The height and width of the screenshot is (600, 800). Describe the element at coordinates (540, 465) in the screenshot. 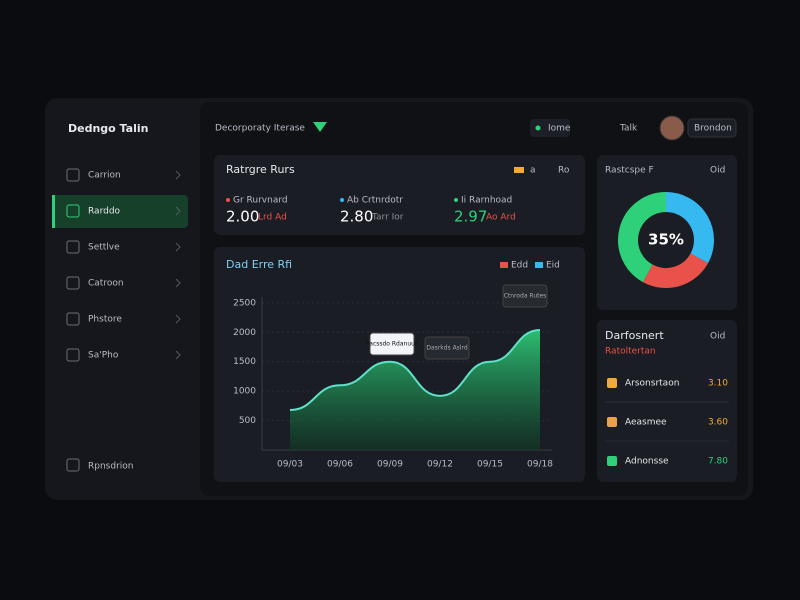

I see `x-tick-label: 09/18` at that location.